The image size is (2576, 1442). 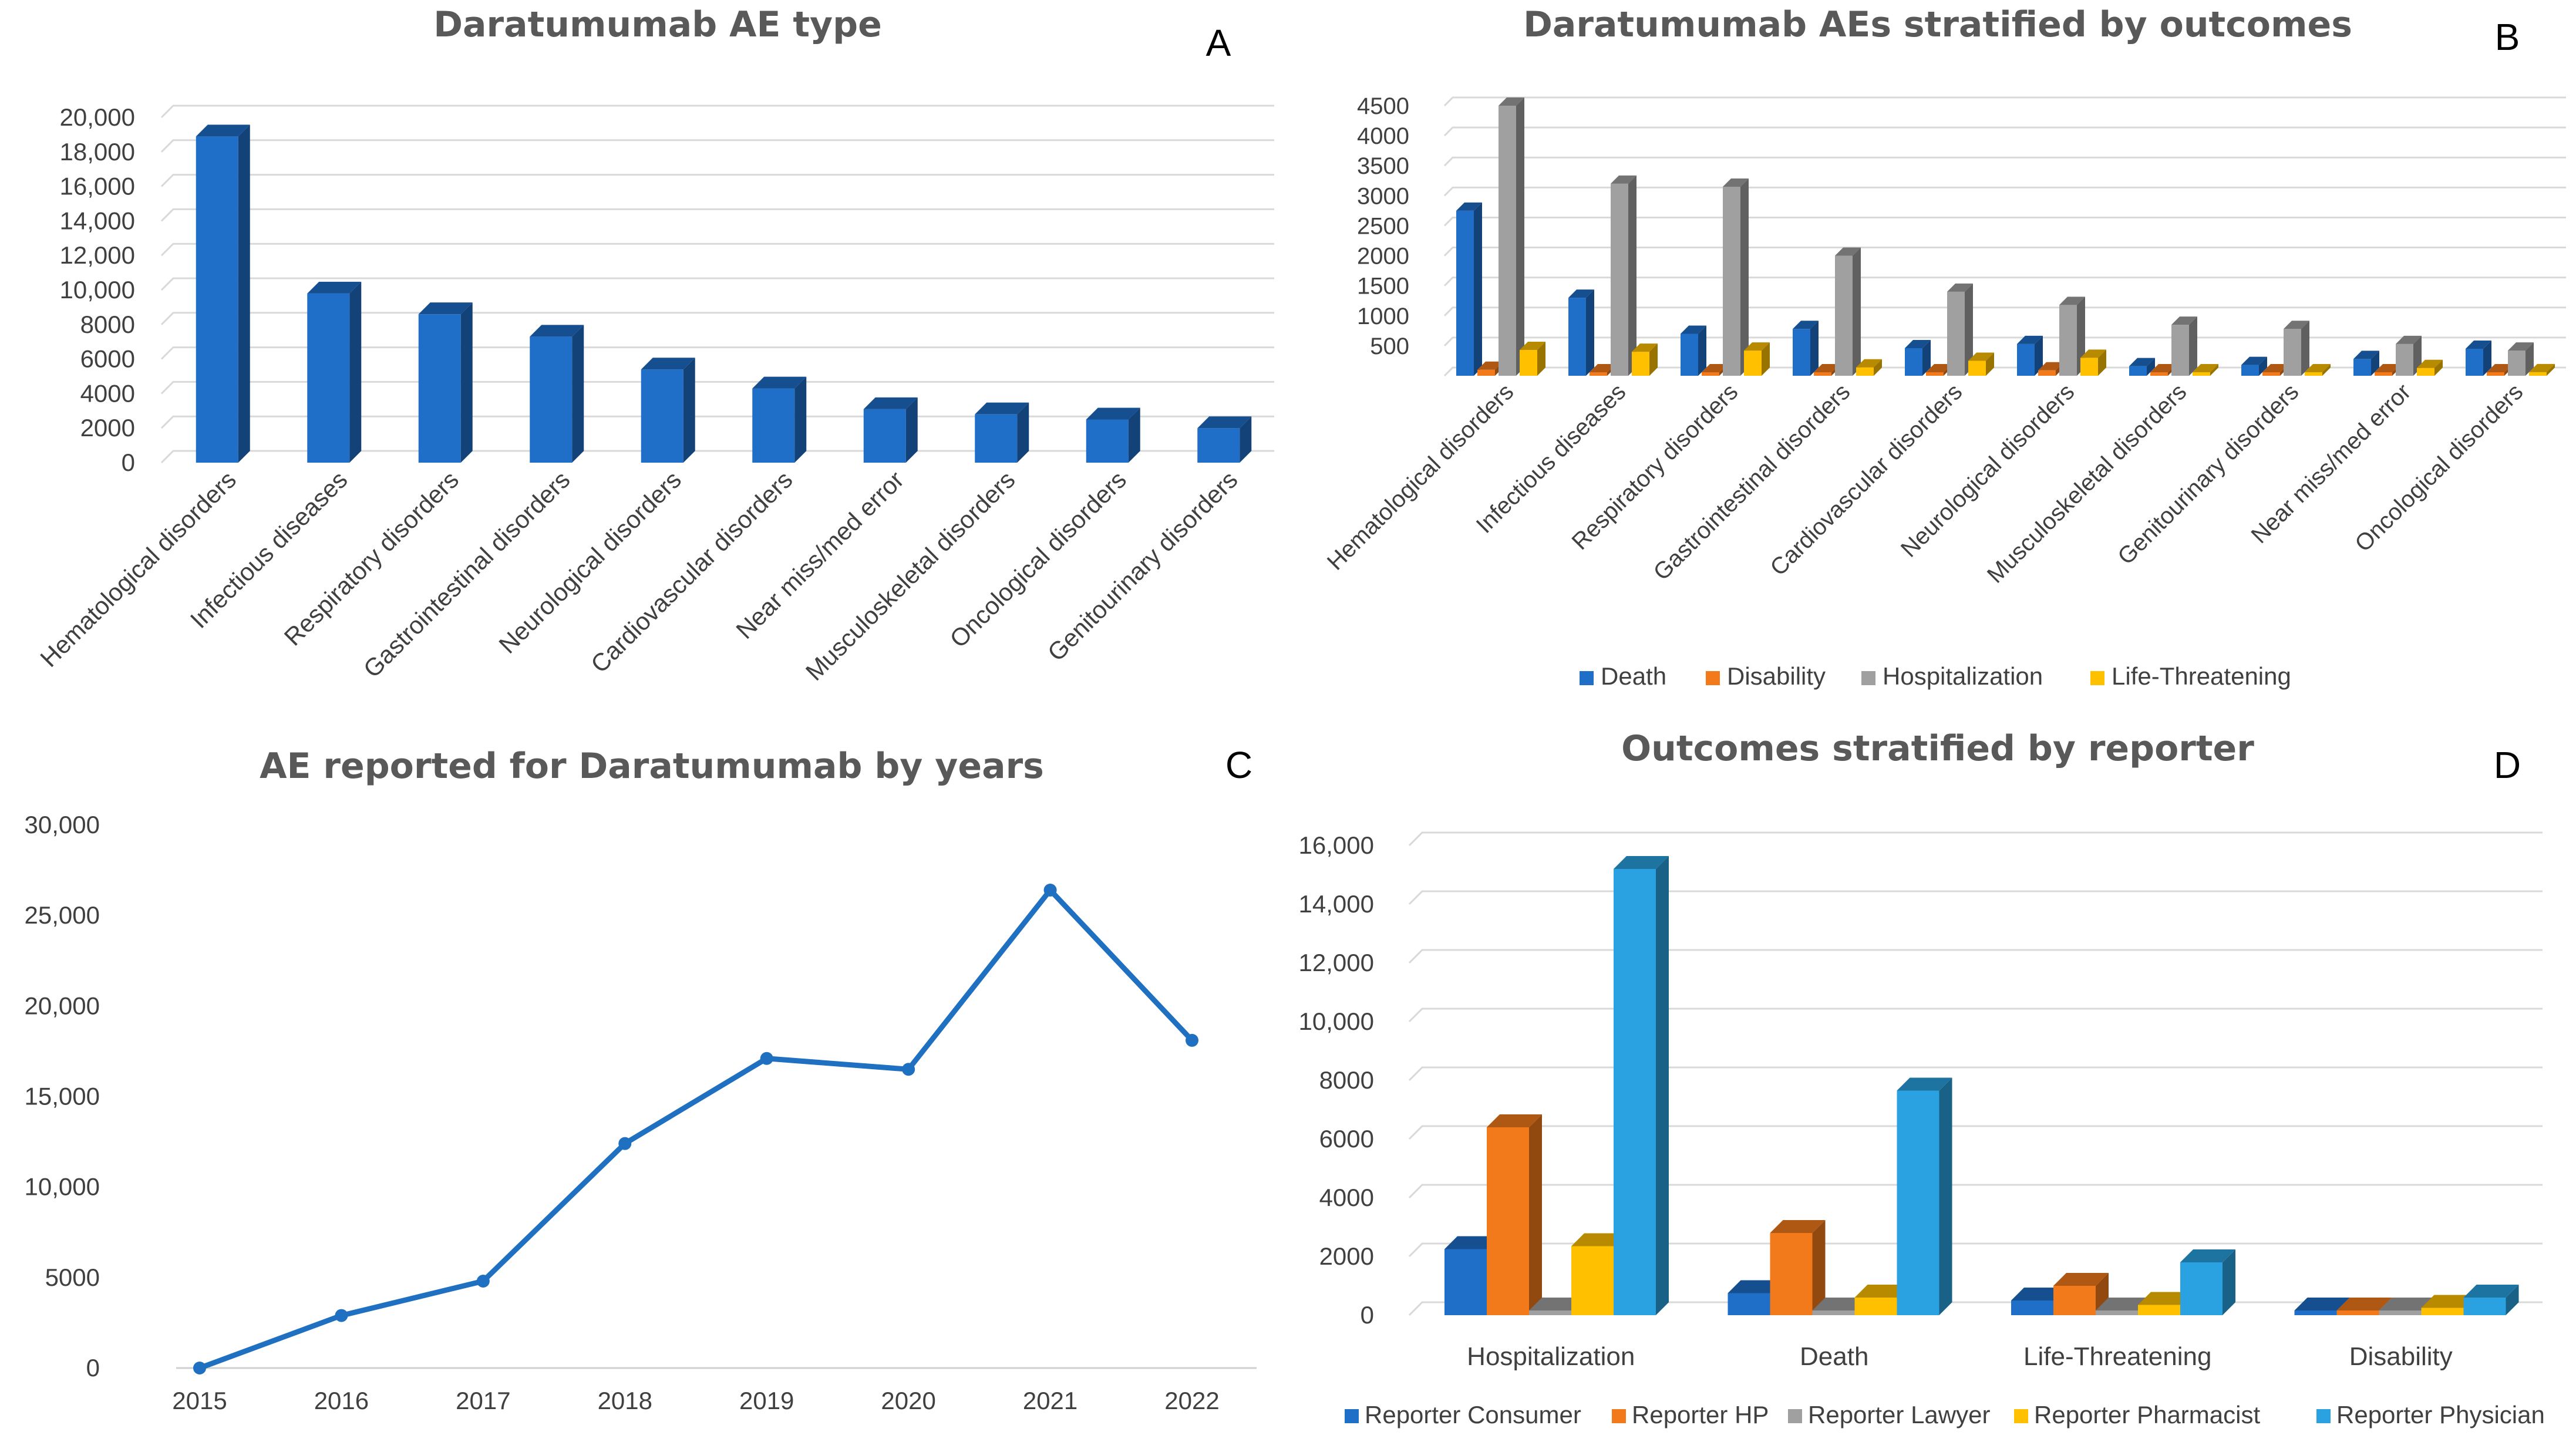 What do you see at coordinates (483, 1400) in the screenshot?
I see `x-tick-label: 2017` at bounding box center [483, 1400].